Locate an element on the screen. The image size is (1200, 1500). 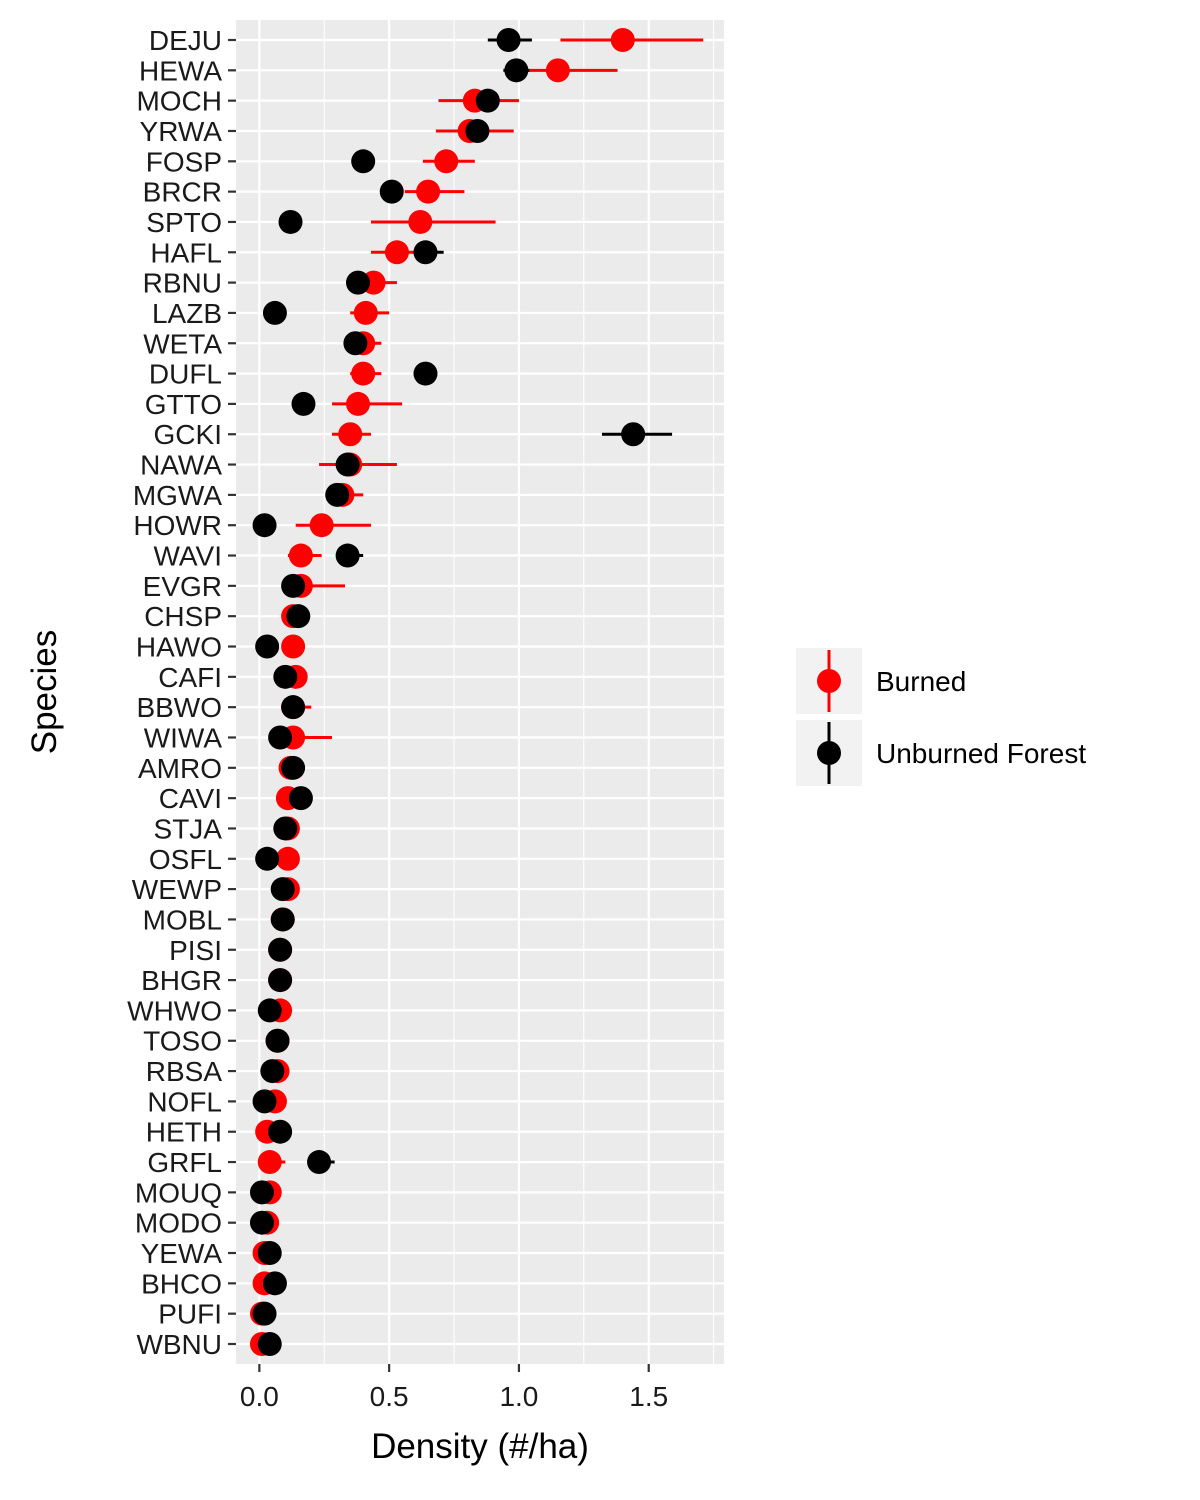
y-tick-label: WAVI is located at coordinates (188, 556).